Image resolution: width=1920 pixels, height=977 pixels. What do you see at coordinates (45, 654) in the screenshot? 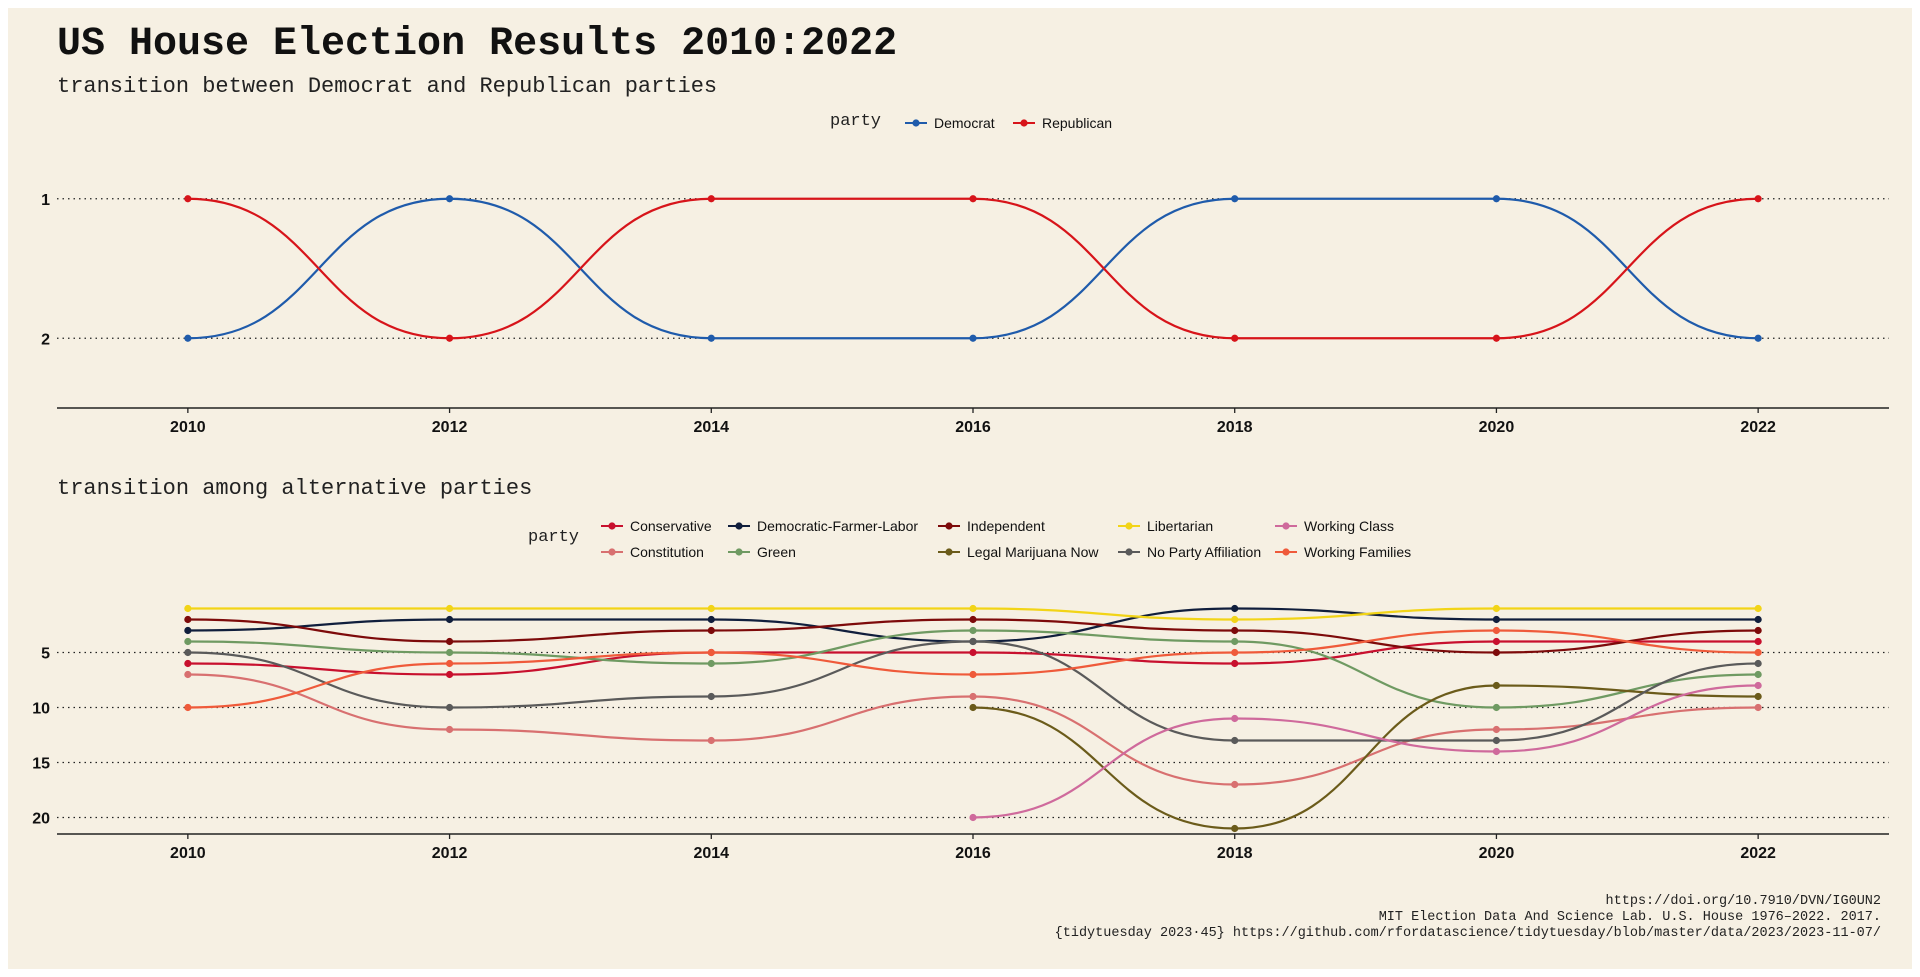
I see `y-tick-label: 5` at bounding box center [45, 654].